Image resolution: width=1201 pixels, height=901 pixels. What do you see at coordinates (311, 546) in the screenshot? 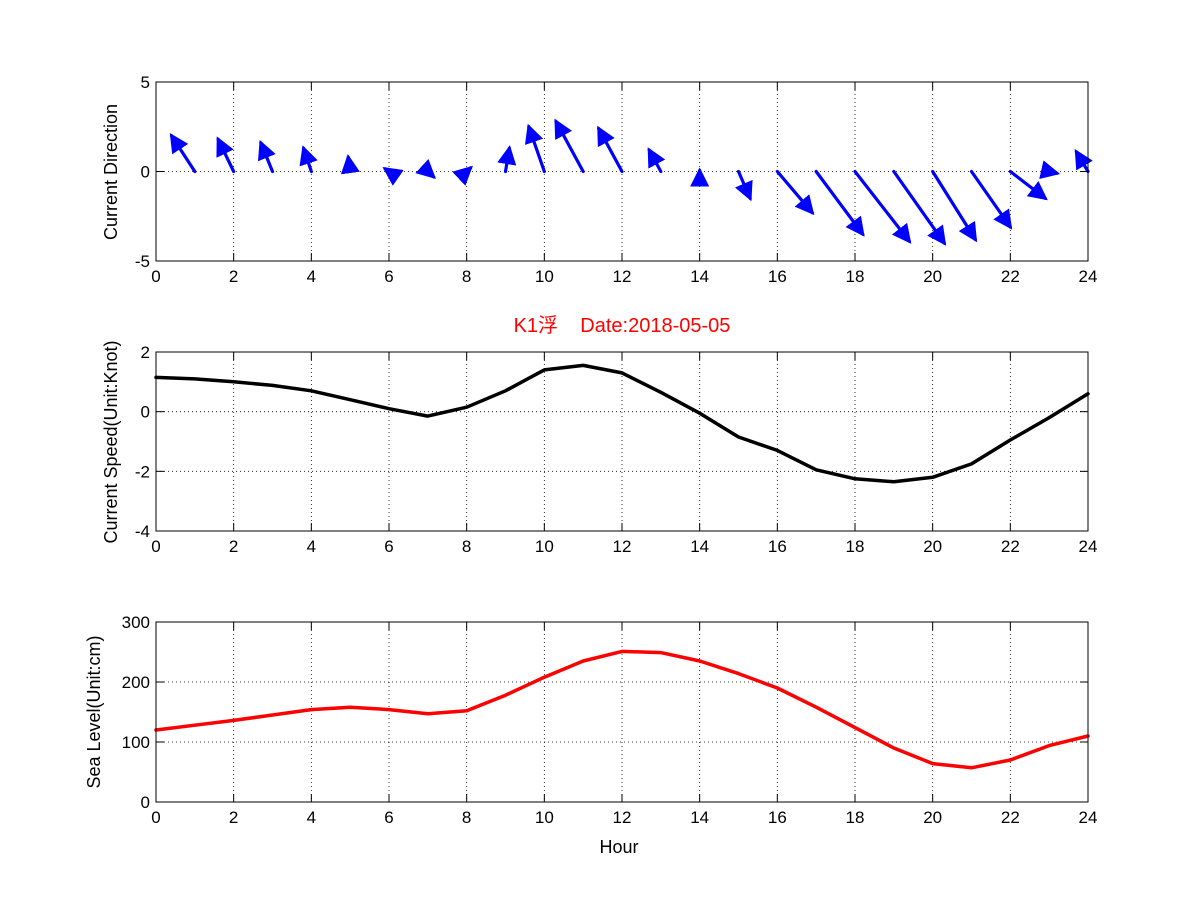
I see `speed-x-tick-label: 4` at bounding box center [311, 546].